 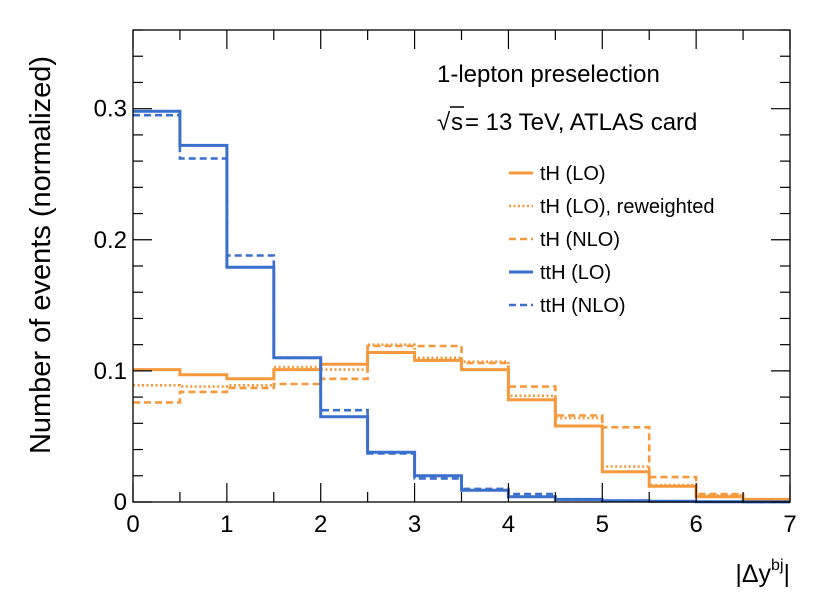 I want to click on x-tick-label: 5, so click(x=602, y=524).